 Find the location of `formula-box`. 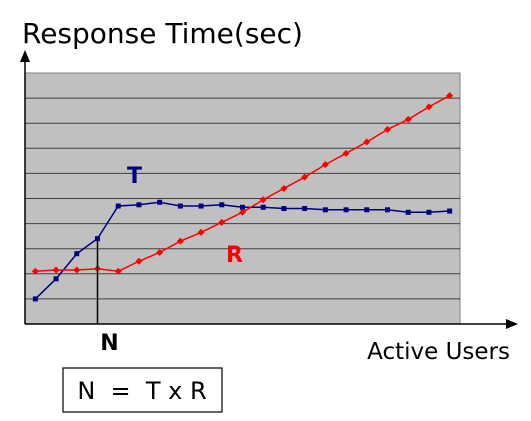

formula-box is located at coordinates (142, 390).